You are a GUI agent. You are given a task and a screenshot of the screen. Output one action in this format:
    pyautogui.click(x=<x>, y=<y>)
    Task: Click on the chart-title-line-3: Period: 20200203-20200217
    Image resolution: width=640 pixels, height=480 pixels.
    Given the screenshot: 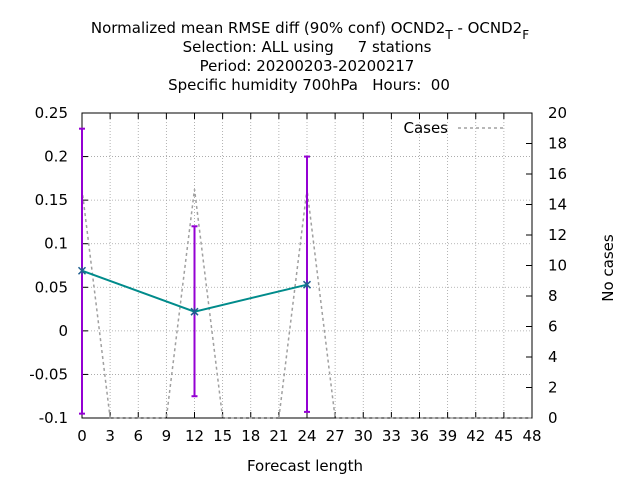 What is the action you would take?
    pyautogui.click(x=307, y=66)
    